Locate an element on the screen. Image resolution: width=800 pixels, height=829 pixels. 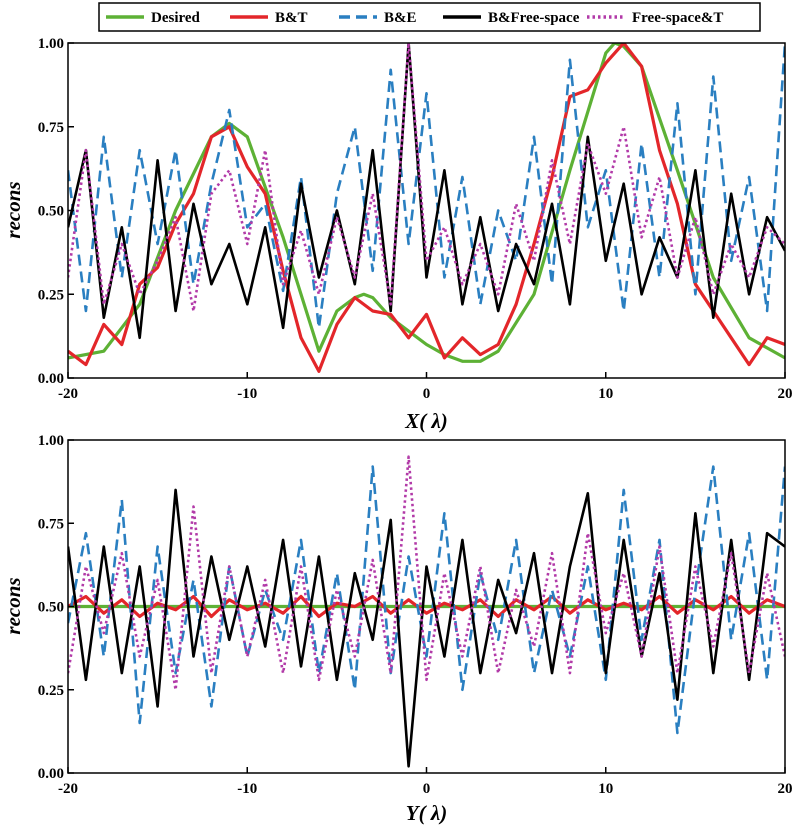
legend-label-desired: Desired is located at coordinates (176, 18).